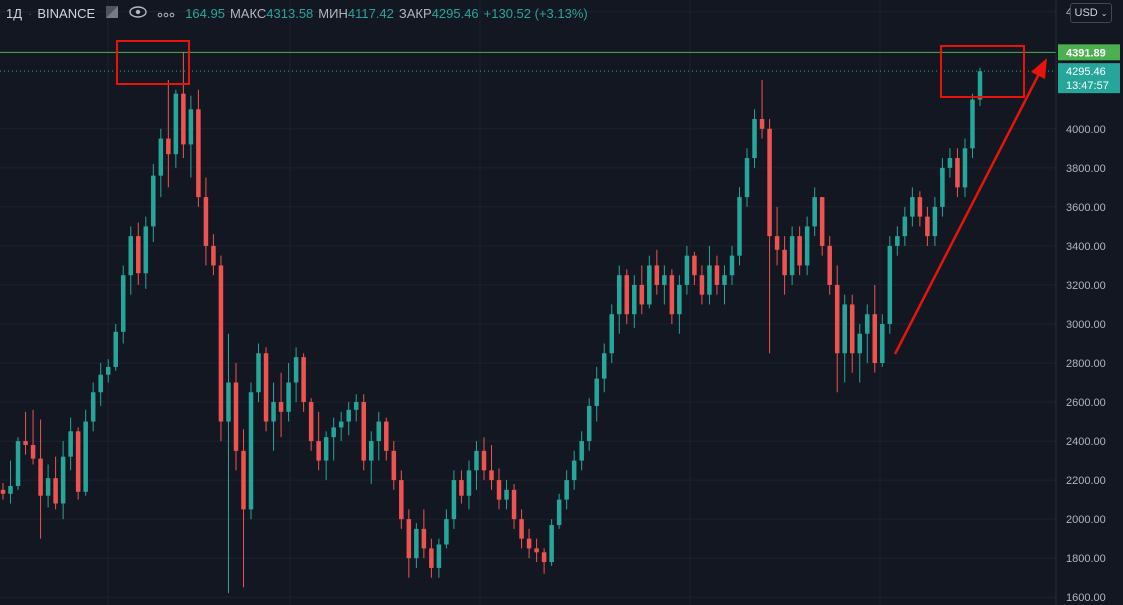 The height and width of the screenshot is (605, 1123). Describe the element at coordinates (166, 13) in the screenshot. I see `more-icon` at that location.